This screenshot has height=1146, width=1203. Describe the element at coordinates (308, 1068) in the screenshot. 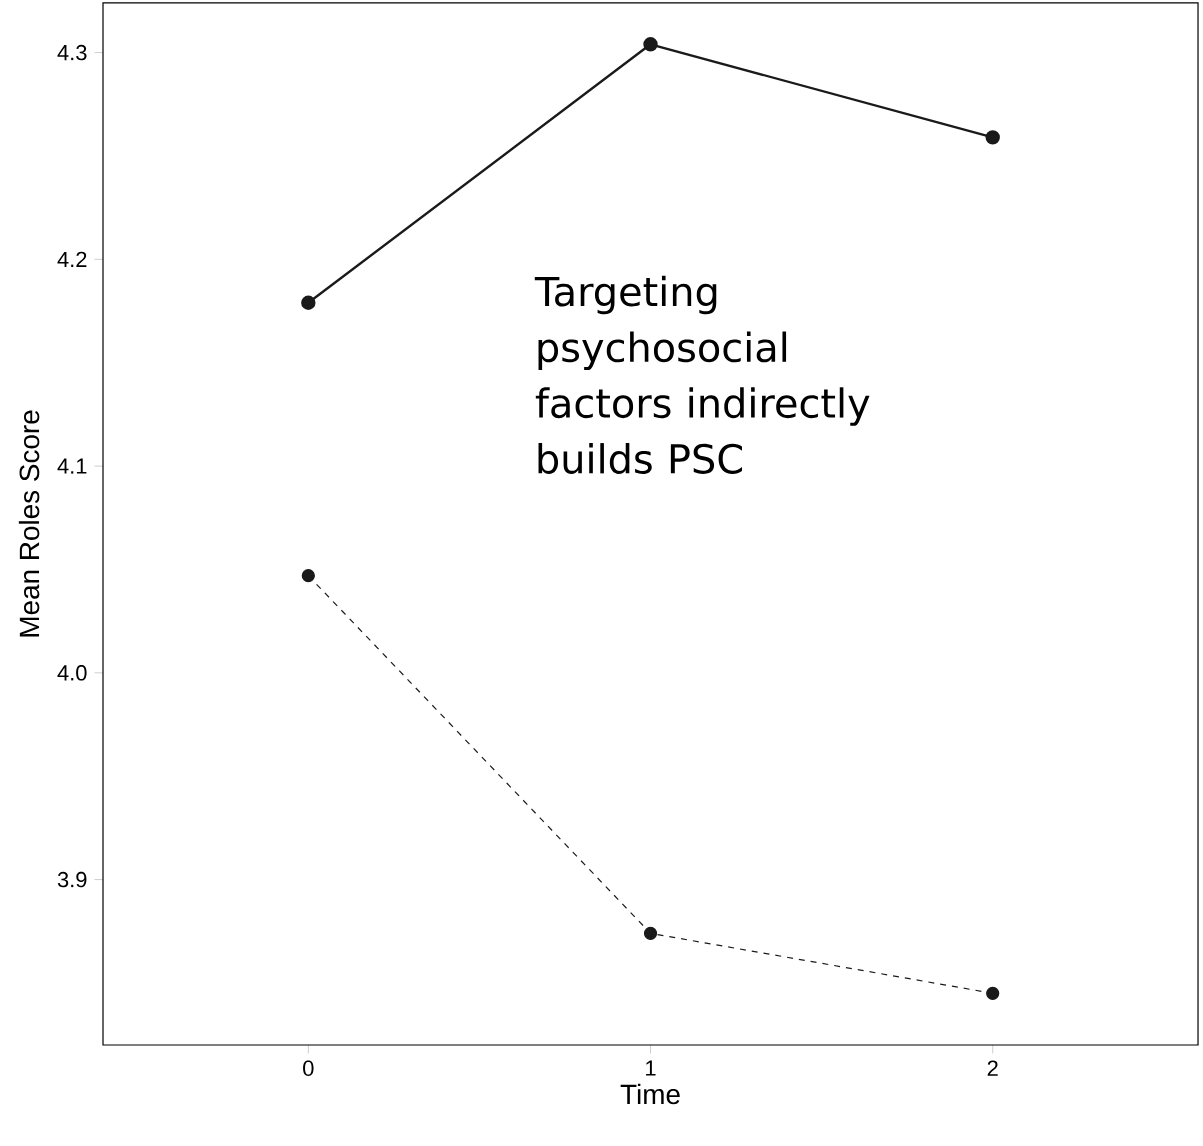

I see `x-tick-label: 0` at that location.